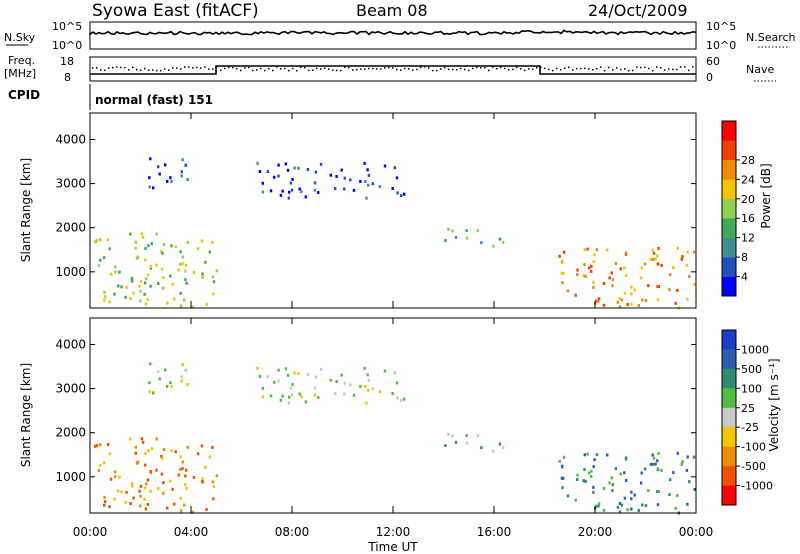  Describe the element at coordinates (760, 69) in the screenshot. I see `nave-label: Nave` at that location.